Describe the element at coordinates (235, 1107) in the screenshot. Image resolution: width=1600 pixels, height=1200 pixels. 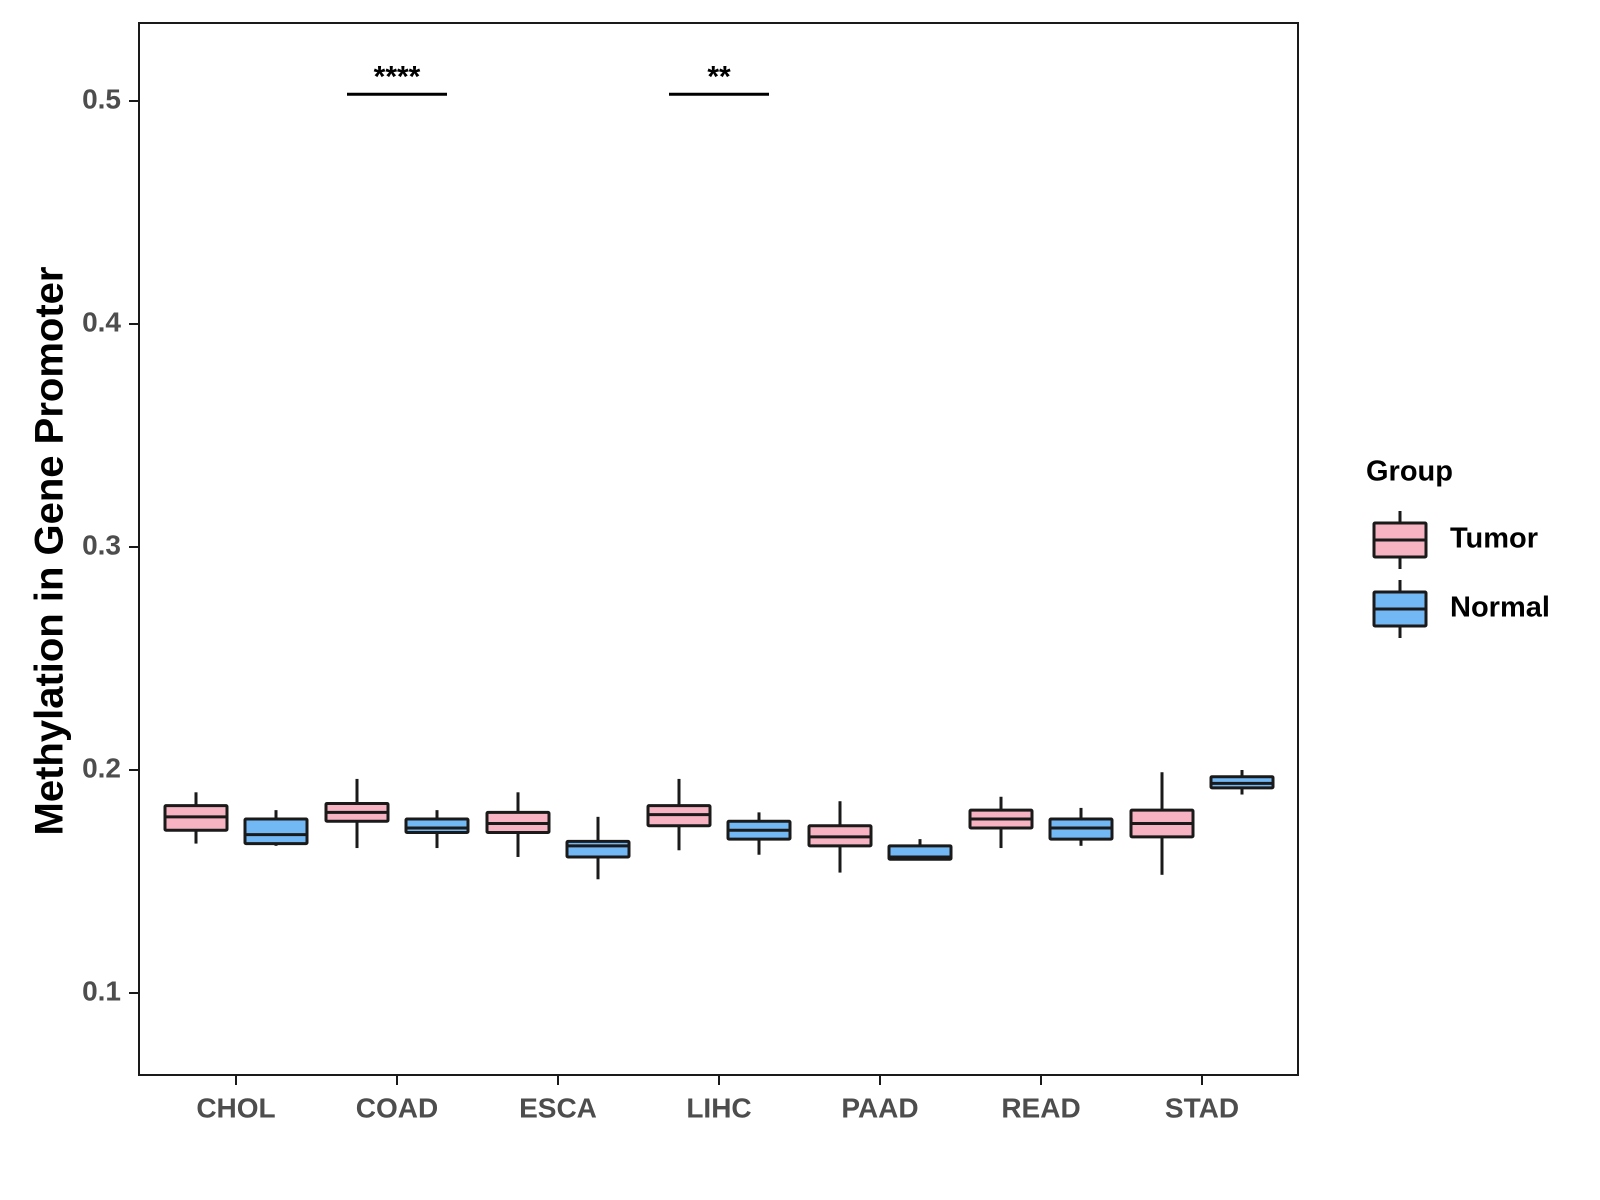
I see `x-tick-label: CHOL` at that location.